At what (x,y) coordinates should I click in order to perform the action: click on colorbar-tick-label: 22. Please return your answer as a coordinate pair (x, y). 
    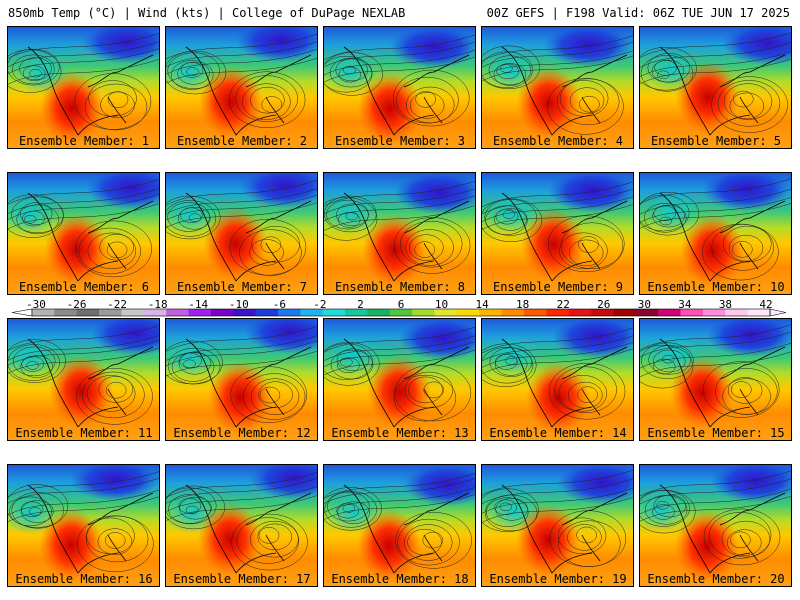
    Looking at the image, I should click on (563, 304).